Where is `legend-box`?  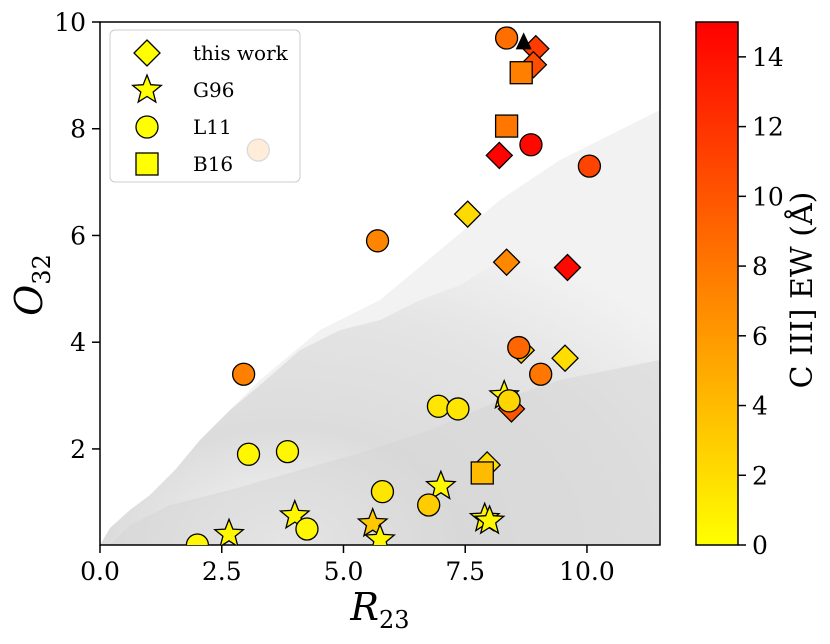
legend-box is located at coordinates (205, 106).